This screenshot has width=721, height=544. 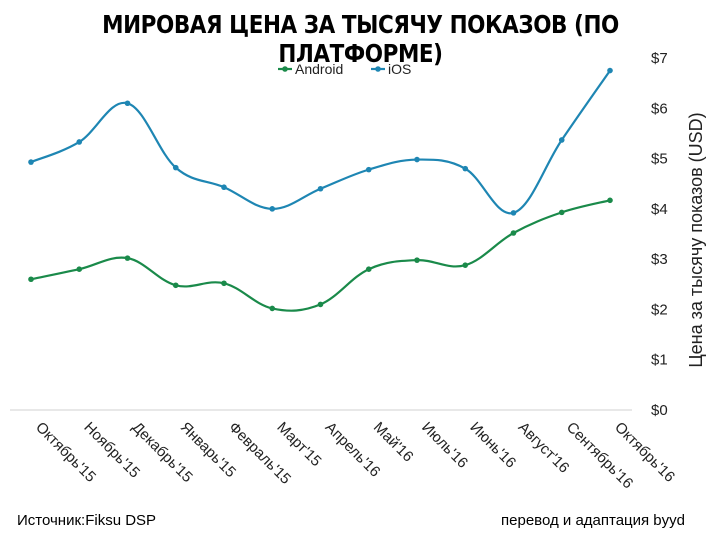 I want to click on y-tick-label: $2, so click(x=659, y=309).